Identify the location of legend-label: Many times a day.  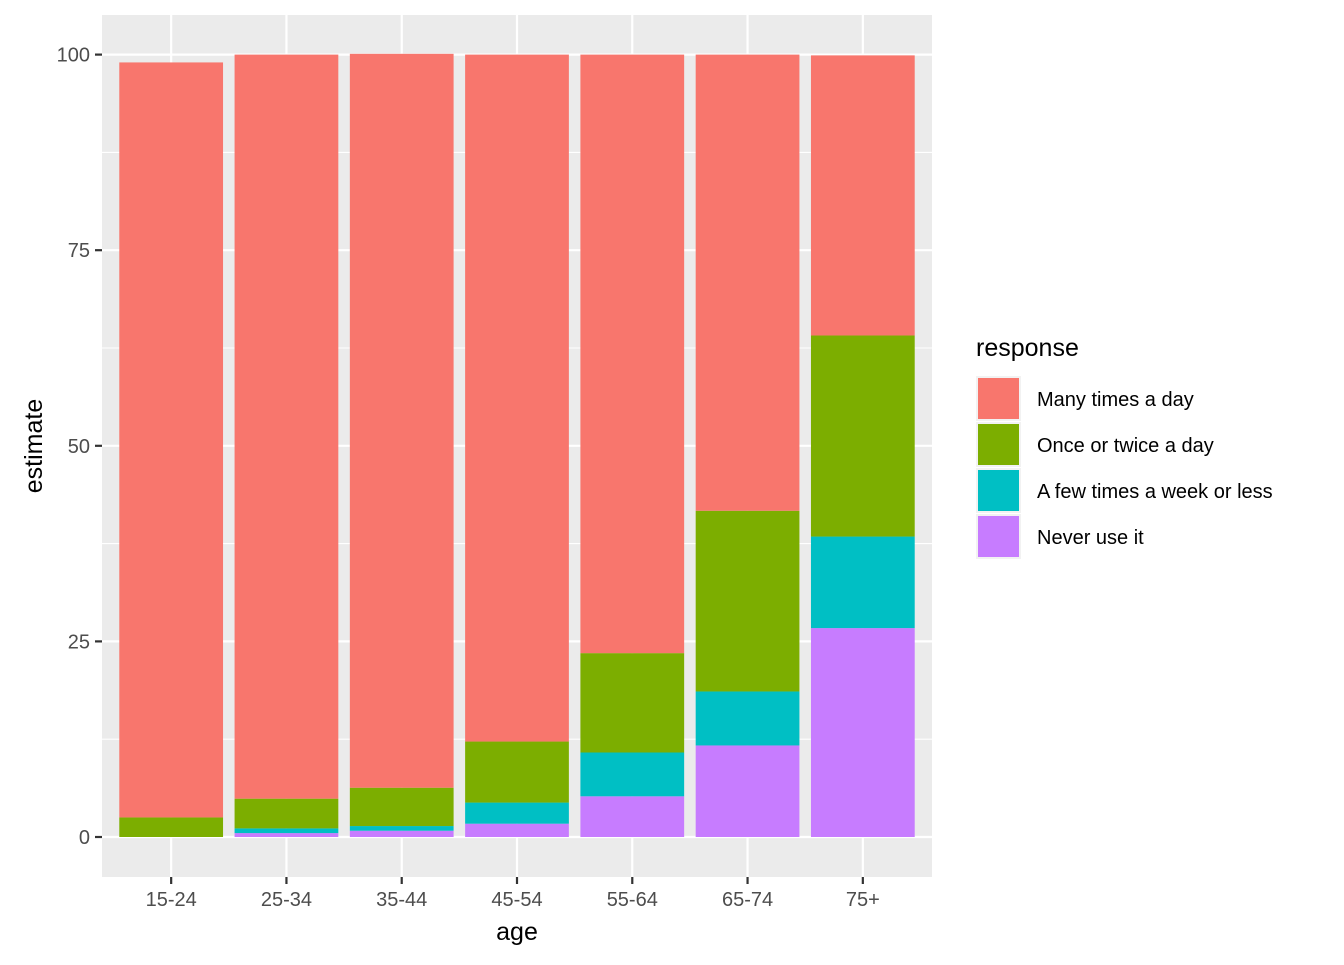
(1115, 400).